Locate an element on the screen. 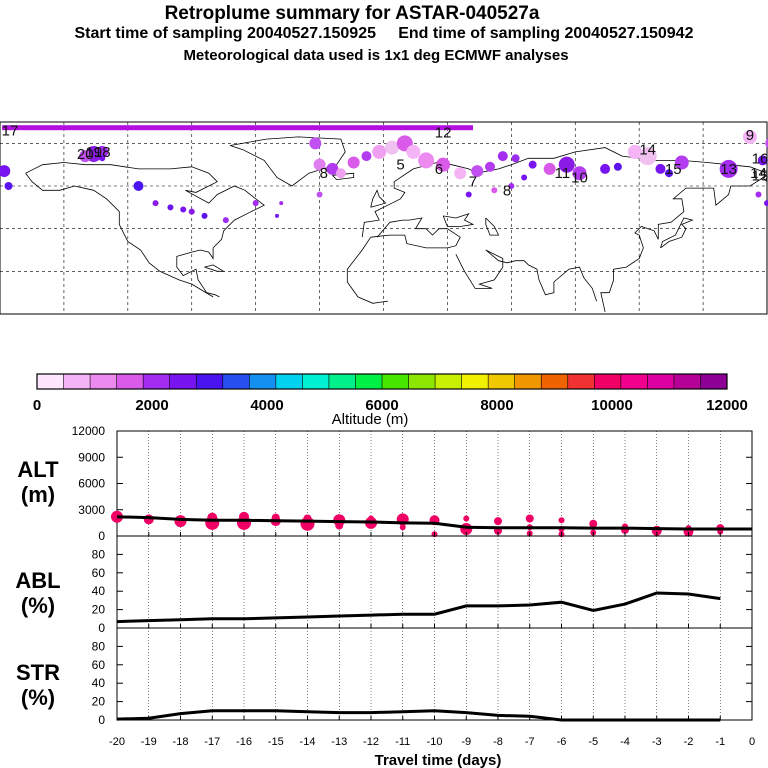  day-label: 11 is located at coordinates (563, 173).